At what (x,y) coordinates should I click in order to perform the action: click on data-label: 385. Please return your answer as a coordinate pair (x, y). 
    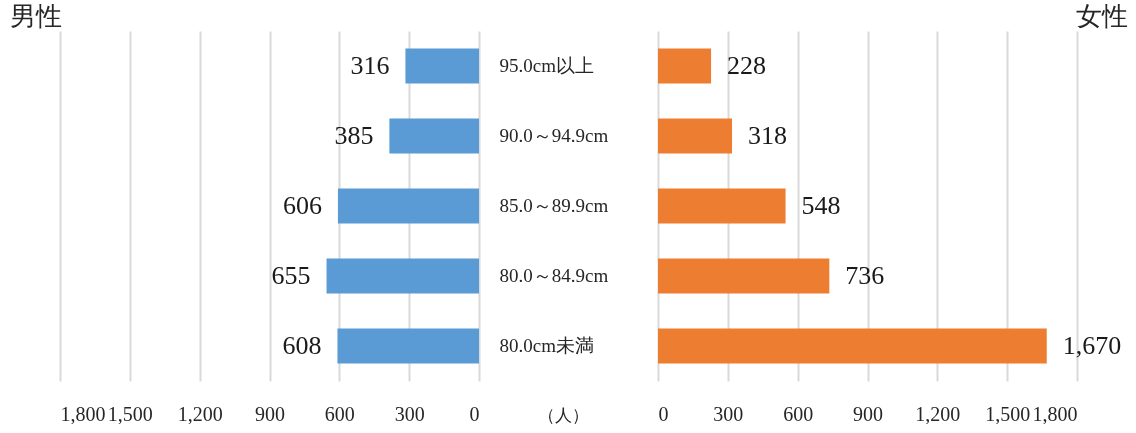
    Looking at the image, I should click on (354, 135).